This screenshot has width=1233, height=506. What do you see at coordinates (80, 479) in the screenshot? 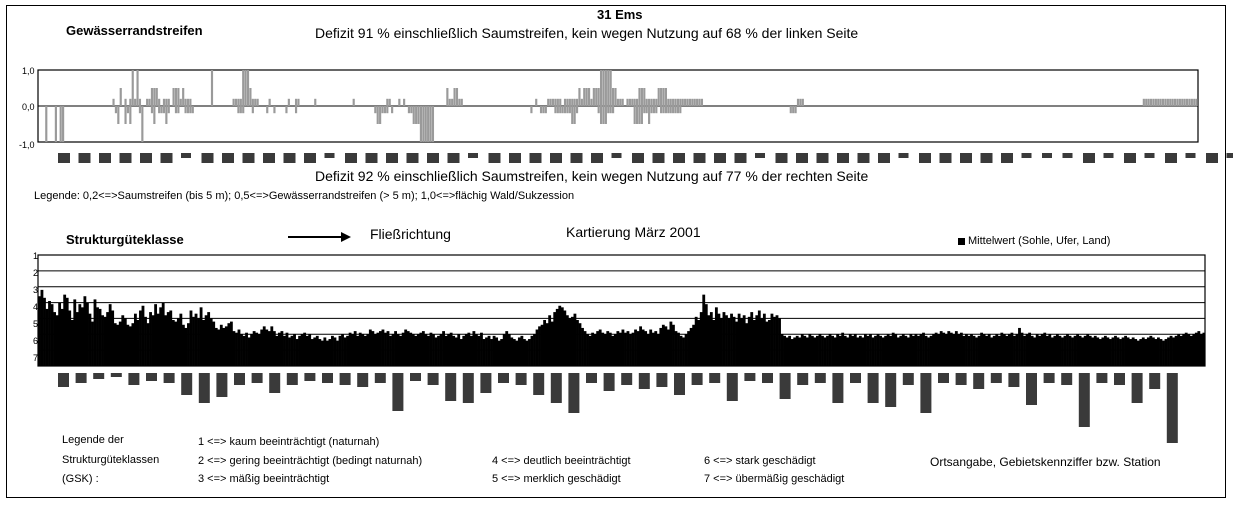
I see `gsk-legend-title: (GSK) :` at bounding box center [80, 479].